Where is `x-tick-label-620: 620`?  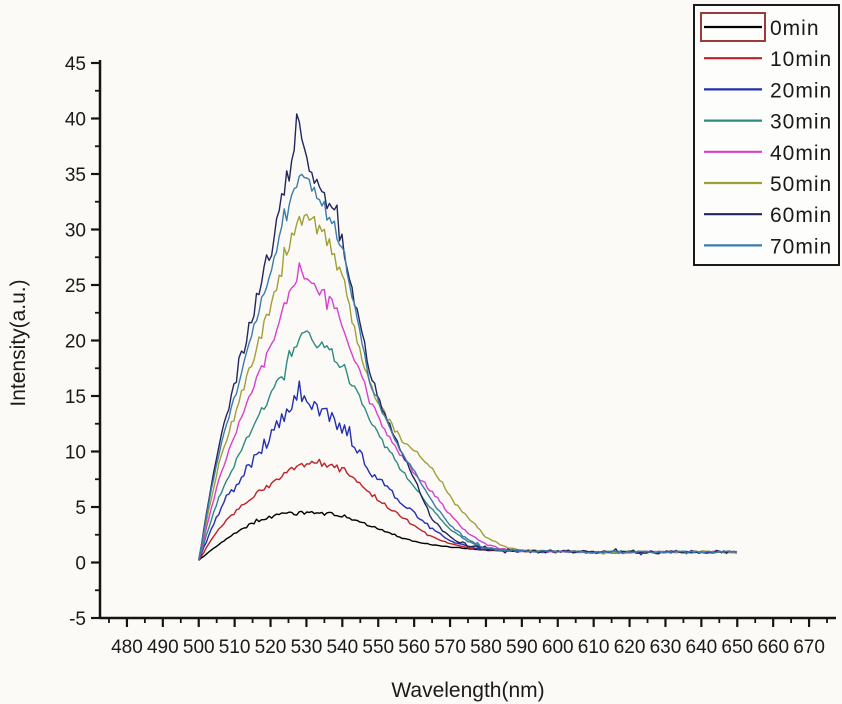
x-tick-label-620: 620 is located at coordinates (630, 647).